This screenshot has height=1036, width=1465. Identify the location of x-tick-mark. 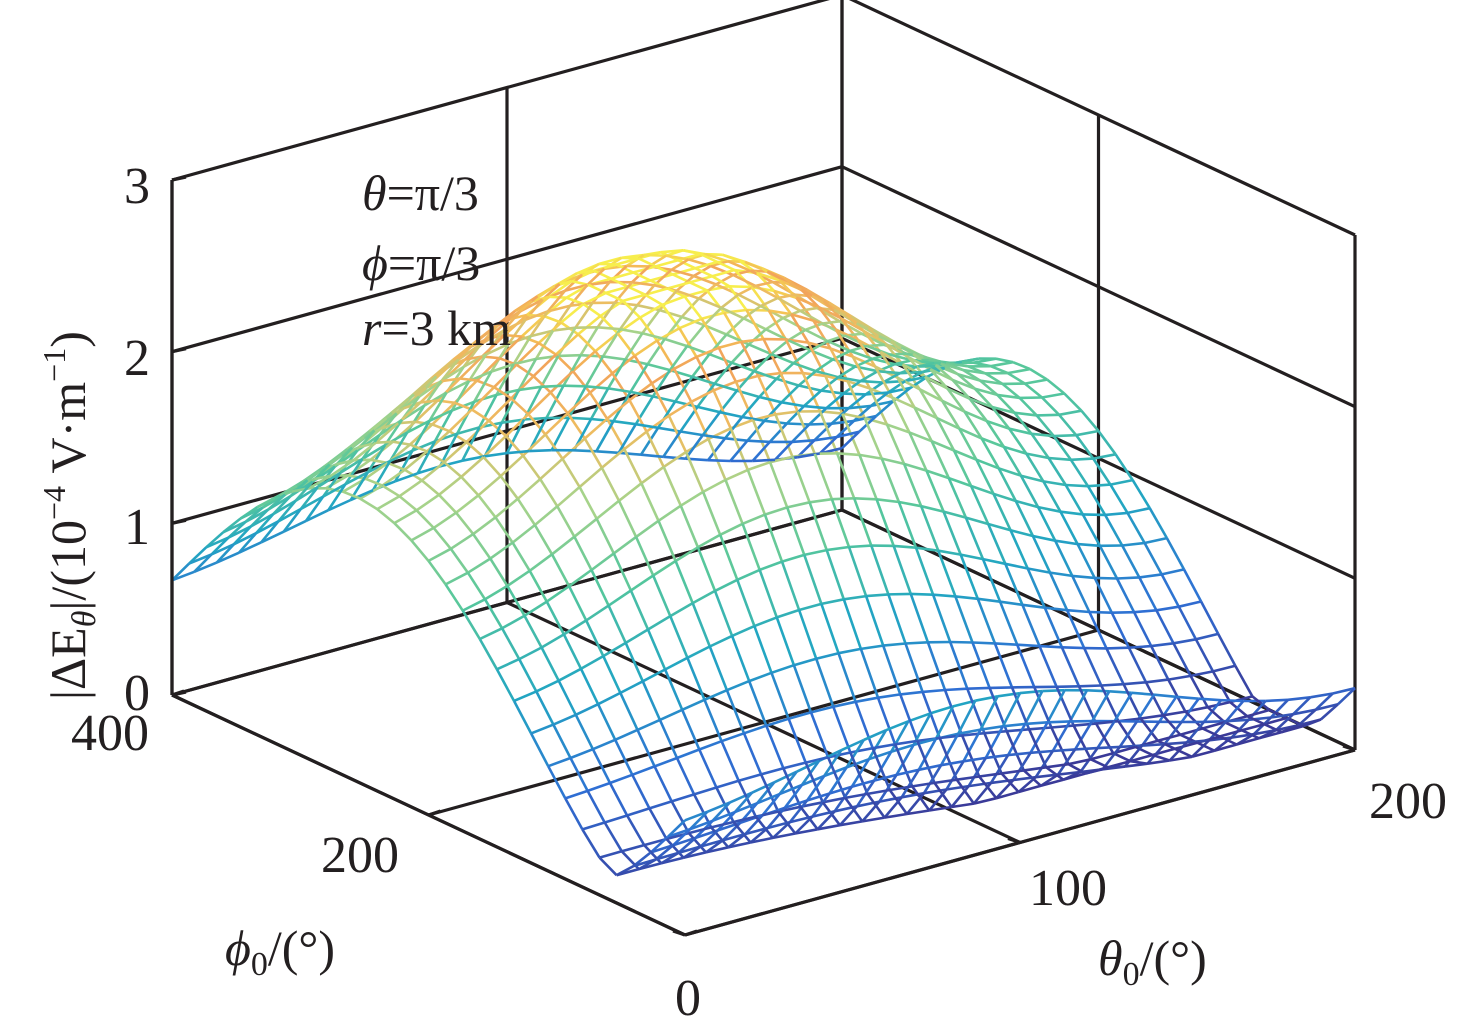
(1014, 840).